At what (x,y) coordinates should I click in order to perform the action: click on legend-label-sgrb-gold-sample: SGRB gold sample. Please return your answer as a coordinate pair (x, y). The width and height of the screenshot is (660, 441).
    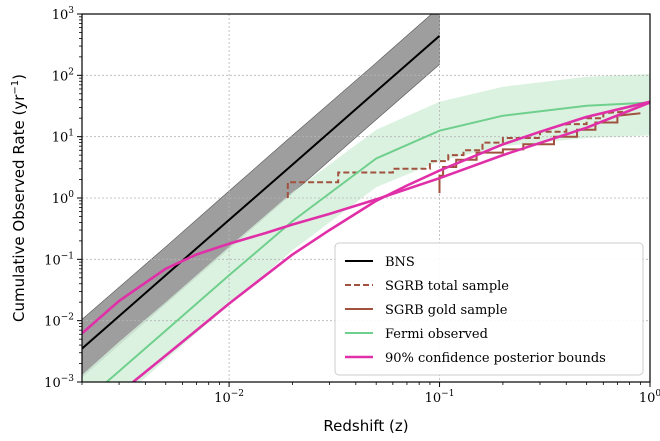
    Looking at the image, I should click on (446, 310).